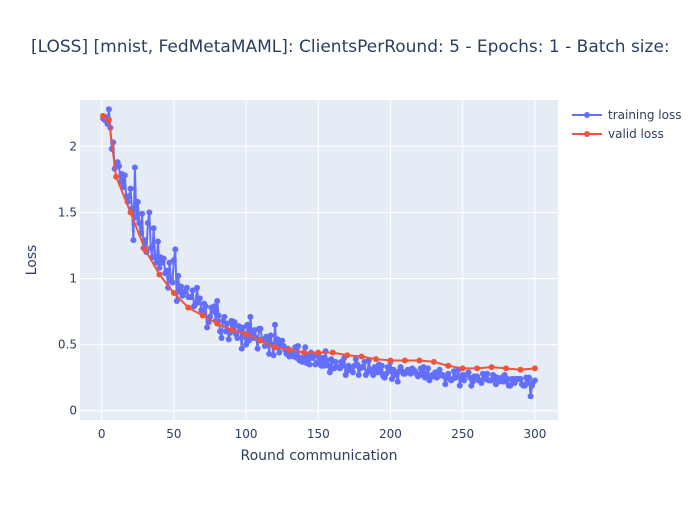 Image resolution: width=700 pixels, height=505 pixels. I want to click on y-tick-label: 1, so click(73, 279).